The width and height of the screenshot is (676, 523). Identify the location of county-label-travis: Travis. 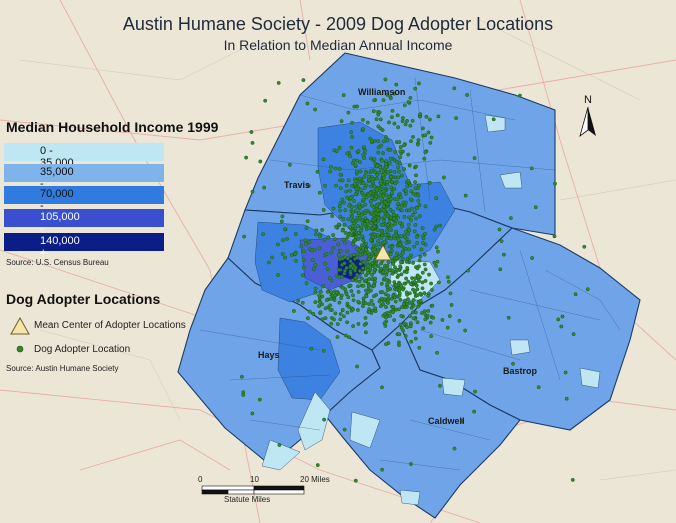
(297, 185).